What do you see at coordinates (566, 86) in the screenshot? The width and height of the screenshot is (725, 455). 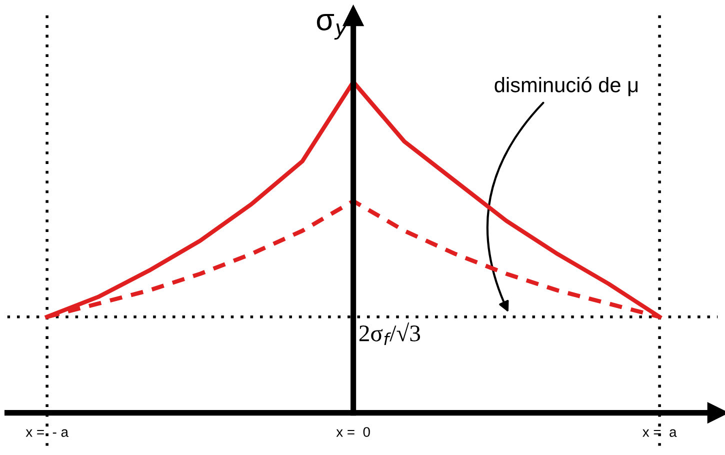 I see `annotation: disminució de μ` at bounding box center [566, 86].